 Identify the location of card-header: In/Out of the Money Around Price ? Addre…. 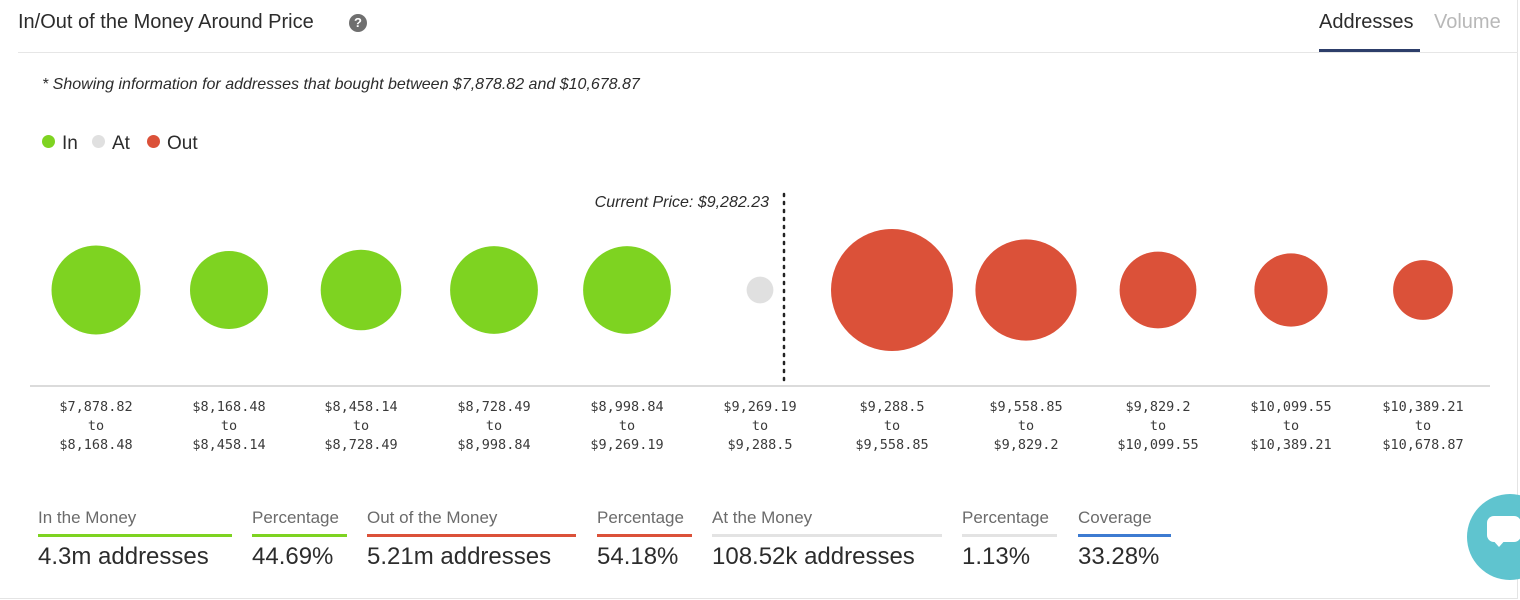
(760, 26).